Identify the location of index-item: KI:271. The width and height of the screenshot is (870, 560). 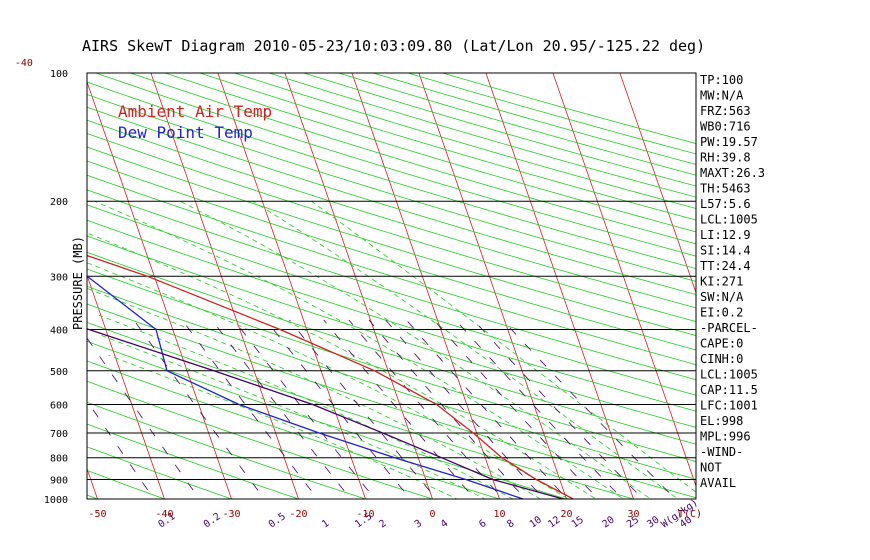
(721, 282).